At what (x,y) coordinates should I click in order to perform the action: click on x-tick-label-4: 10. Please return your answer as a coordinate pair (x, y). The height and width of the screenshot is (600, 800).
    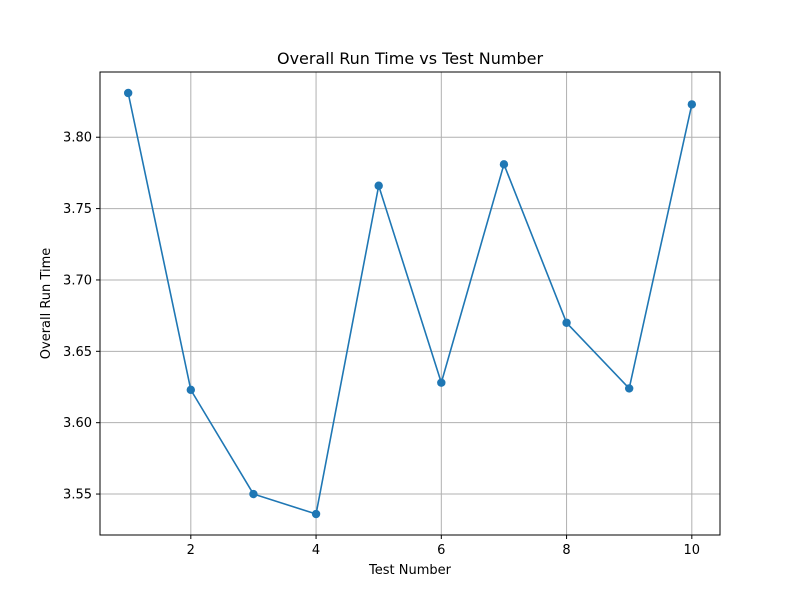
    Looking at the image, I should click on (692, 550).